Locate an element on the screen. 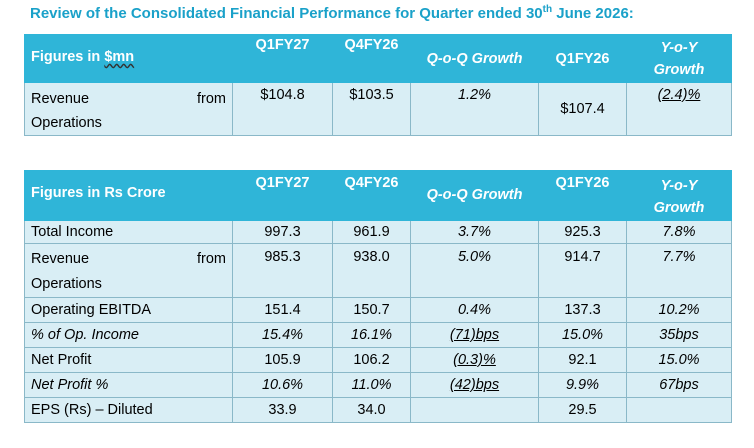 The height and width of the screenshot is (448, 754). cell-qoq: 1.2% is located at coordinates (474, 109).